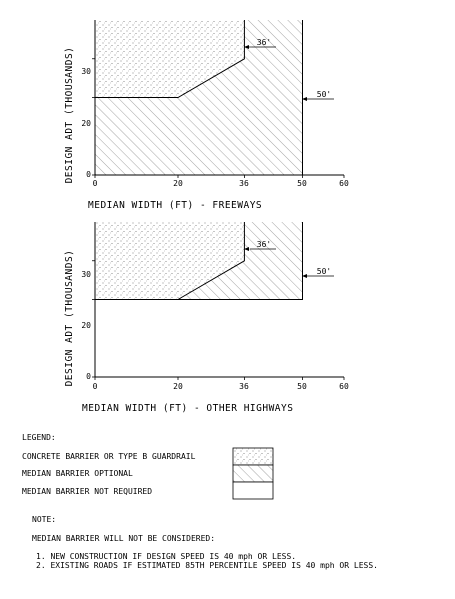 The height and width of the screenshot is (599, 455). What do you see at coordinates (77, 473) in the screenshot?
I see `legend-label: MEDIAN BARRIER OPTIONAL` at bounding box center [77, 473].